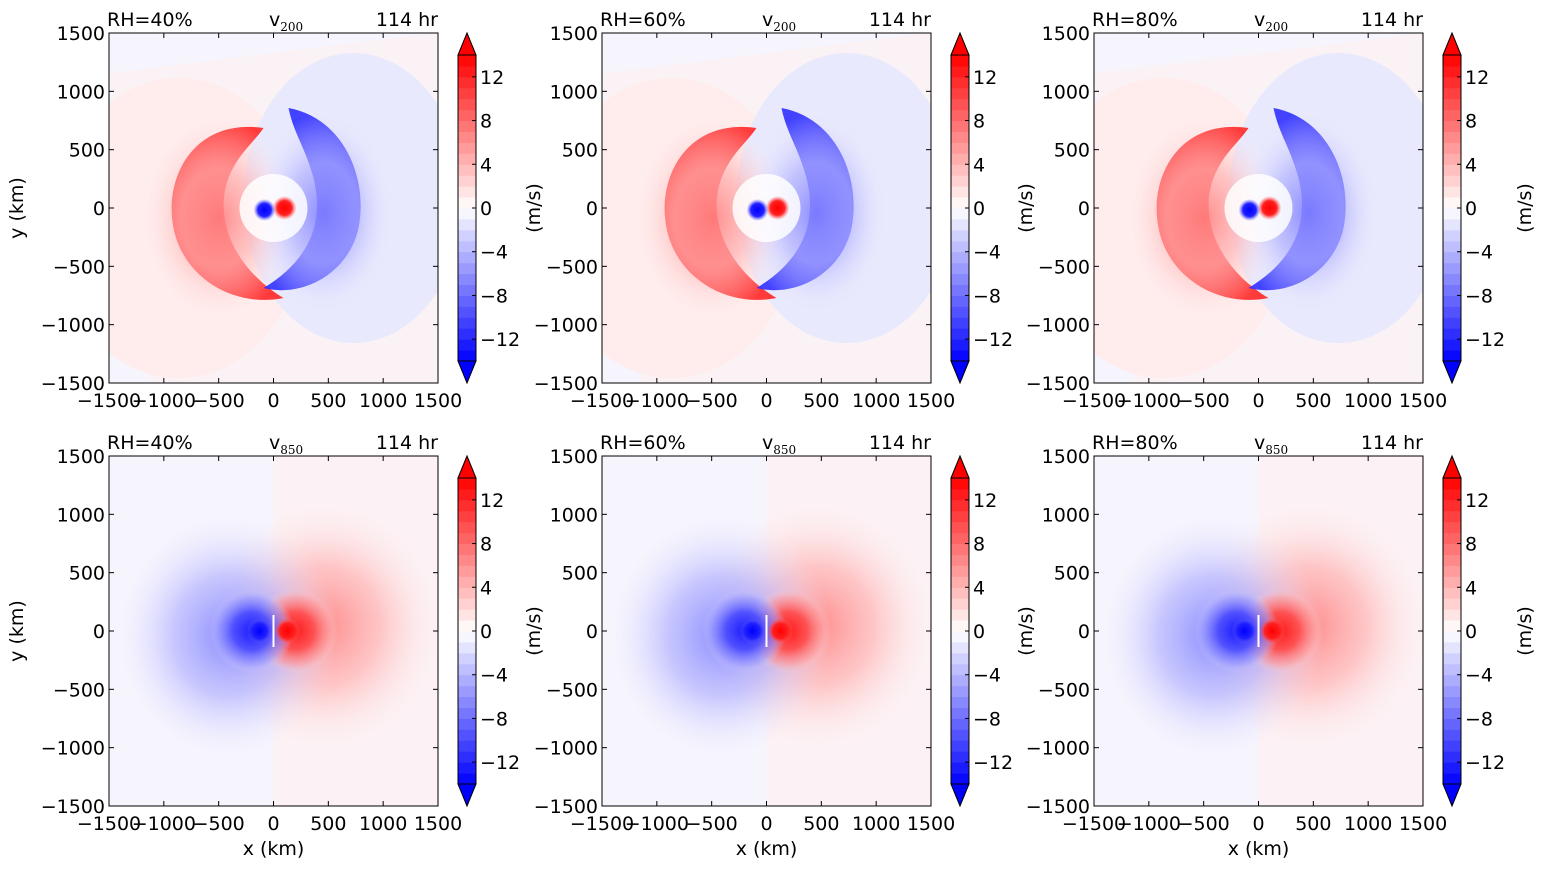 Image resolution: width=1541 pixels, height=870 pixels. I want to click on colorbar-tick-label: −12, so click(993, 763).